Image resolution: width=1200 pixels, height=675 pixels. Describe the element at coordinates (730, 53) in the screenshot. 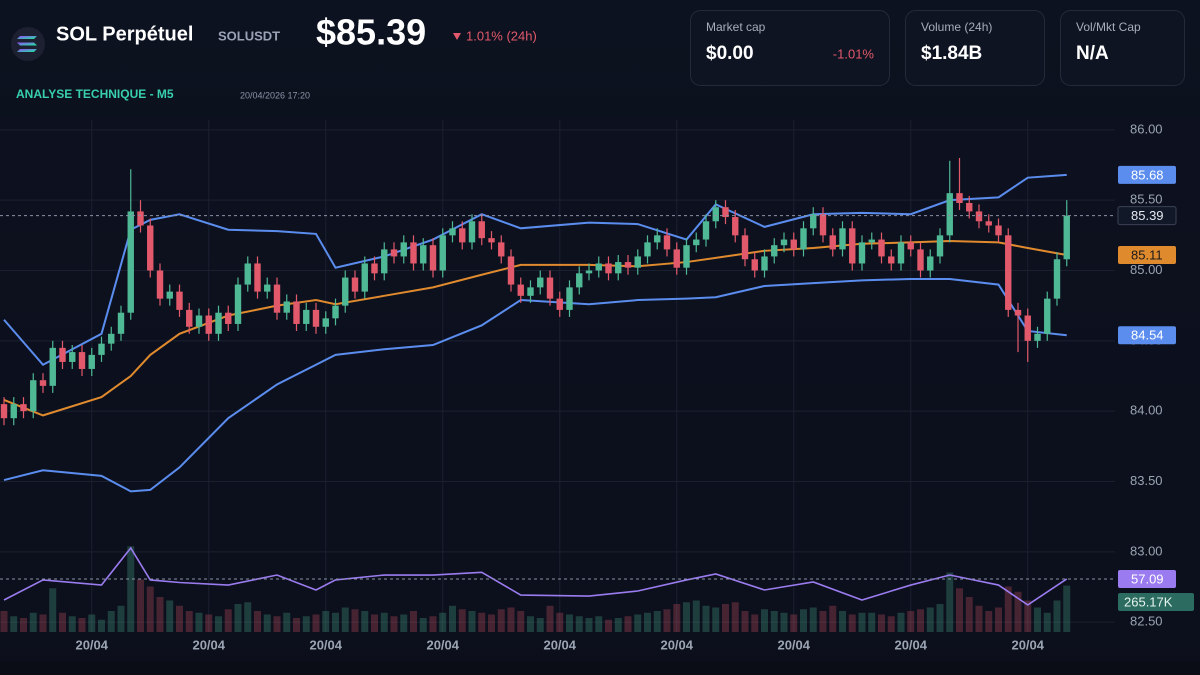

I see `stat-value: $0.00` at that location.